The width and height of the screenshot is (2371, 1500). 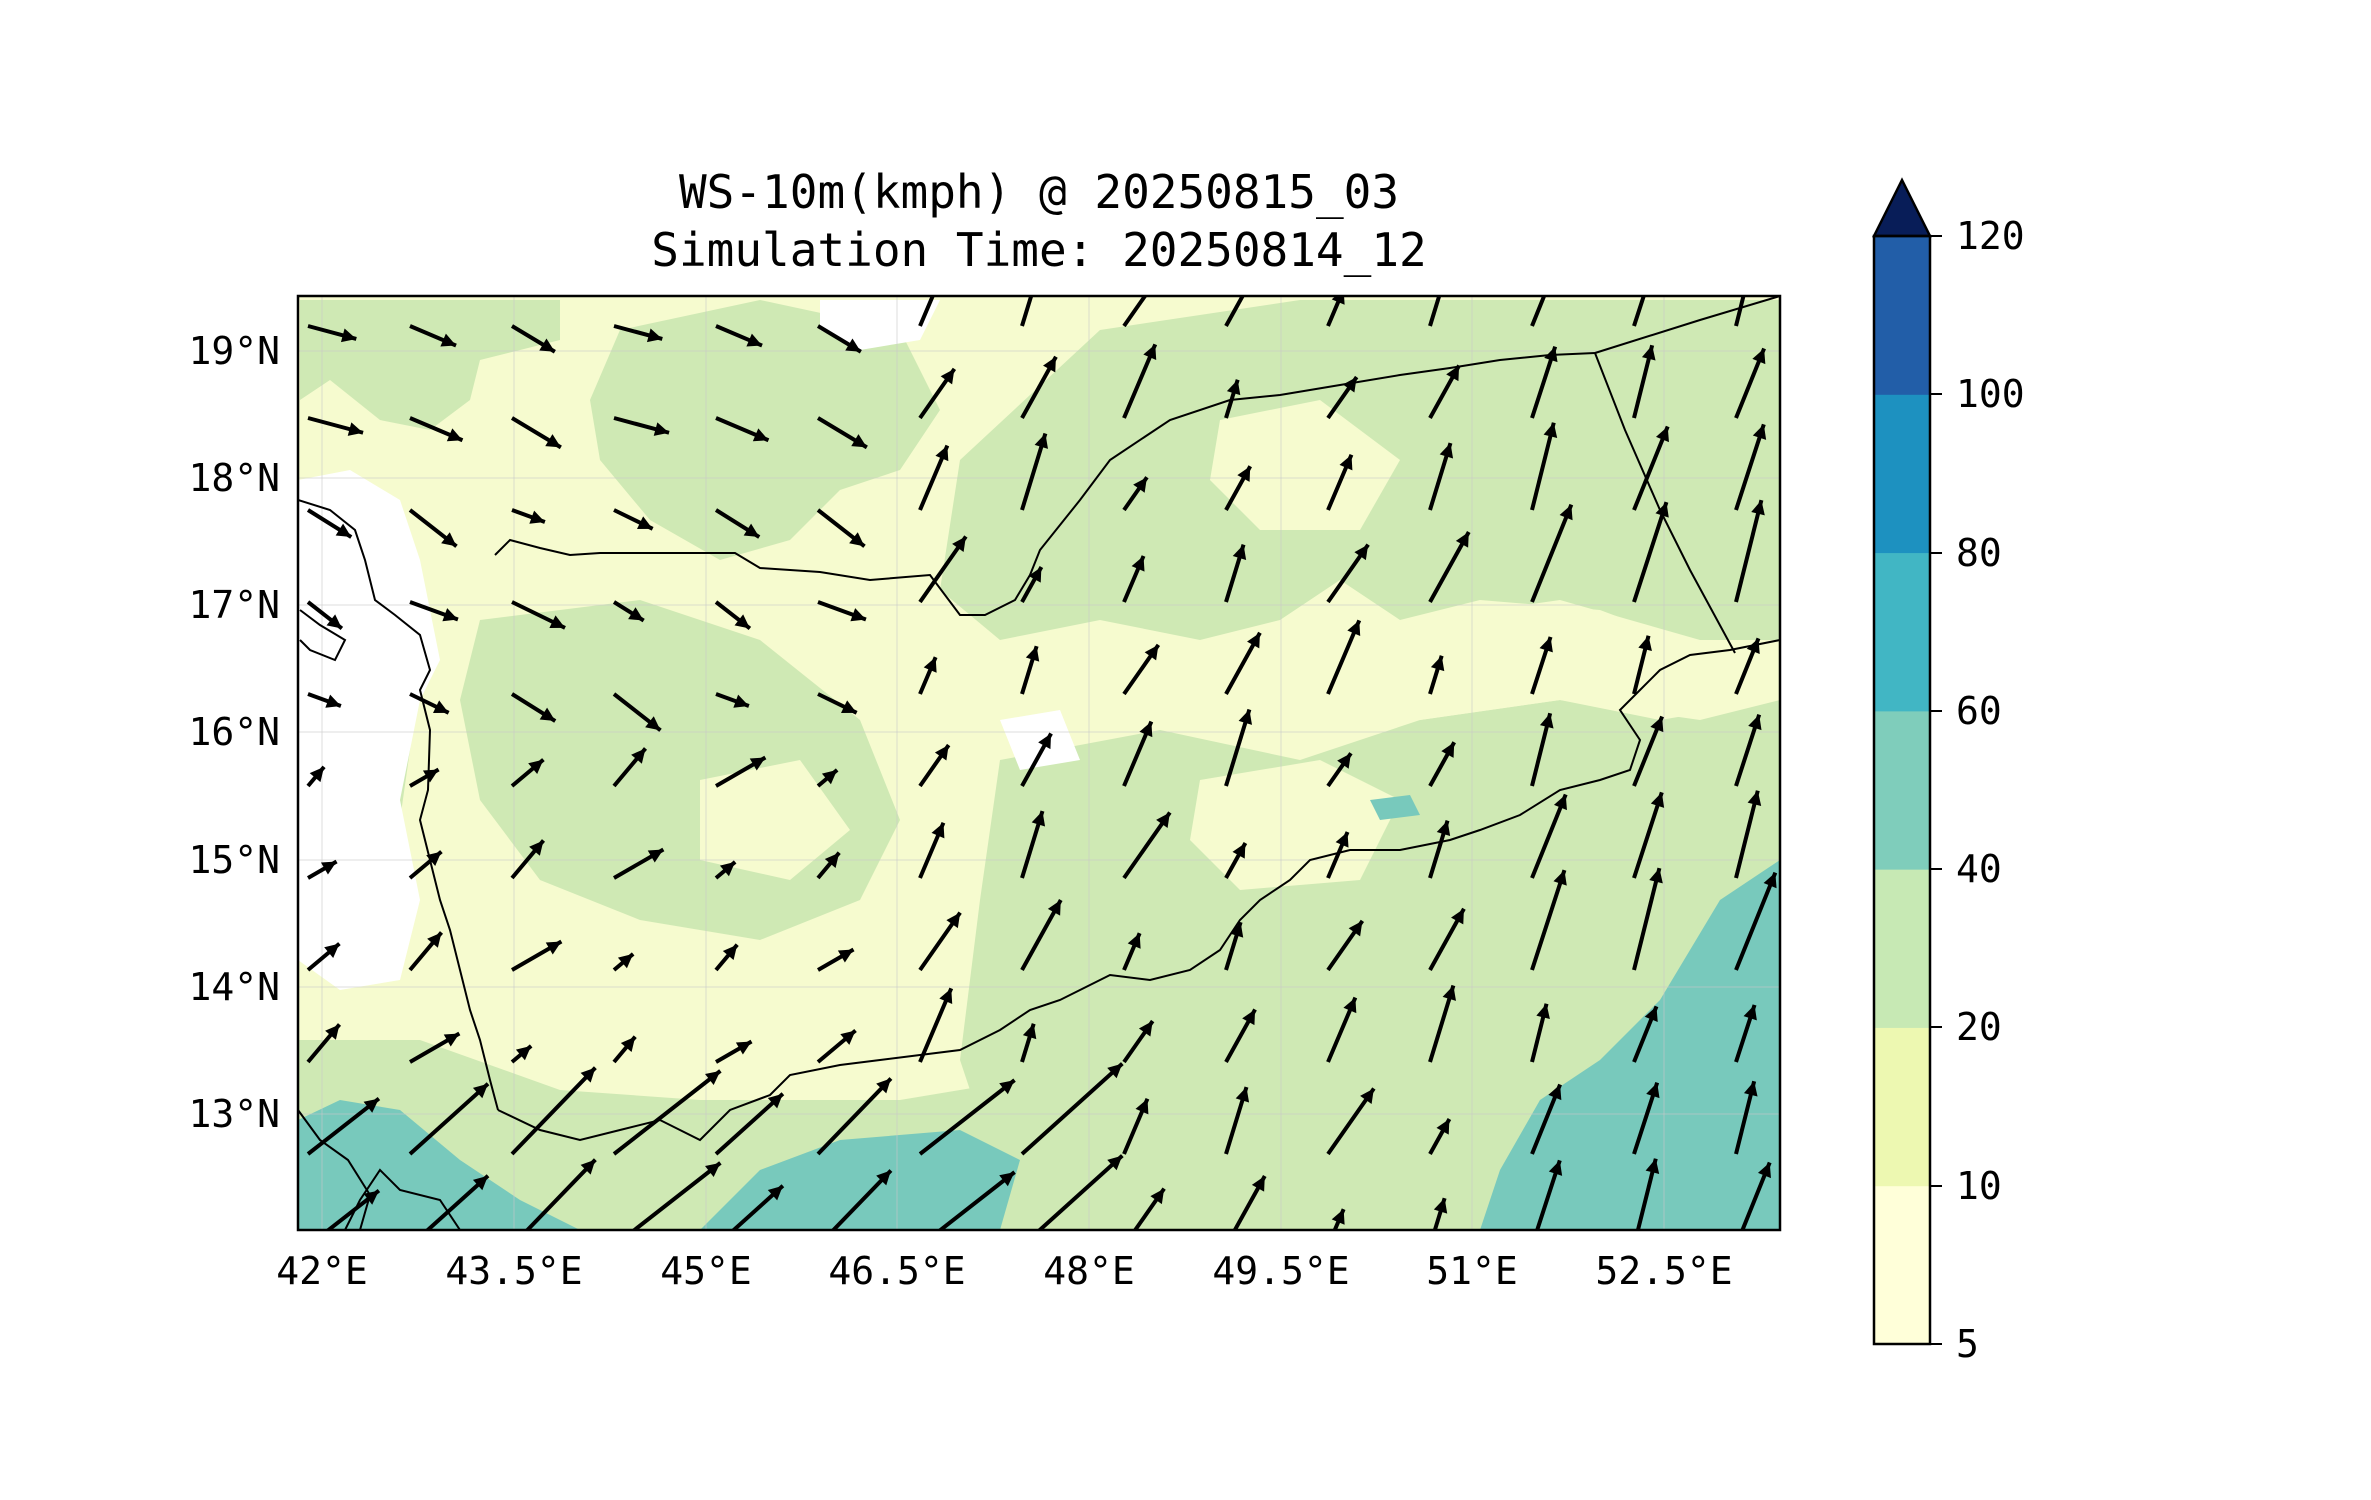 I want to click on lon-tick-label: 46.5°E, so click(x=896, y=1271).